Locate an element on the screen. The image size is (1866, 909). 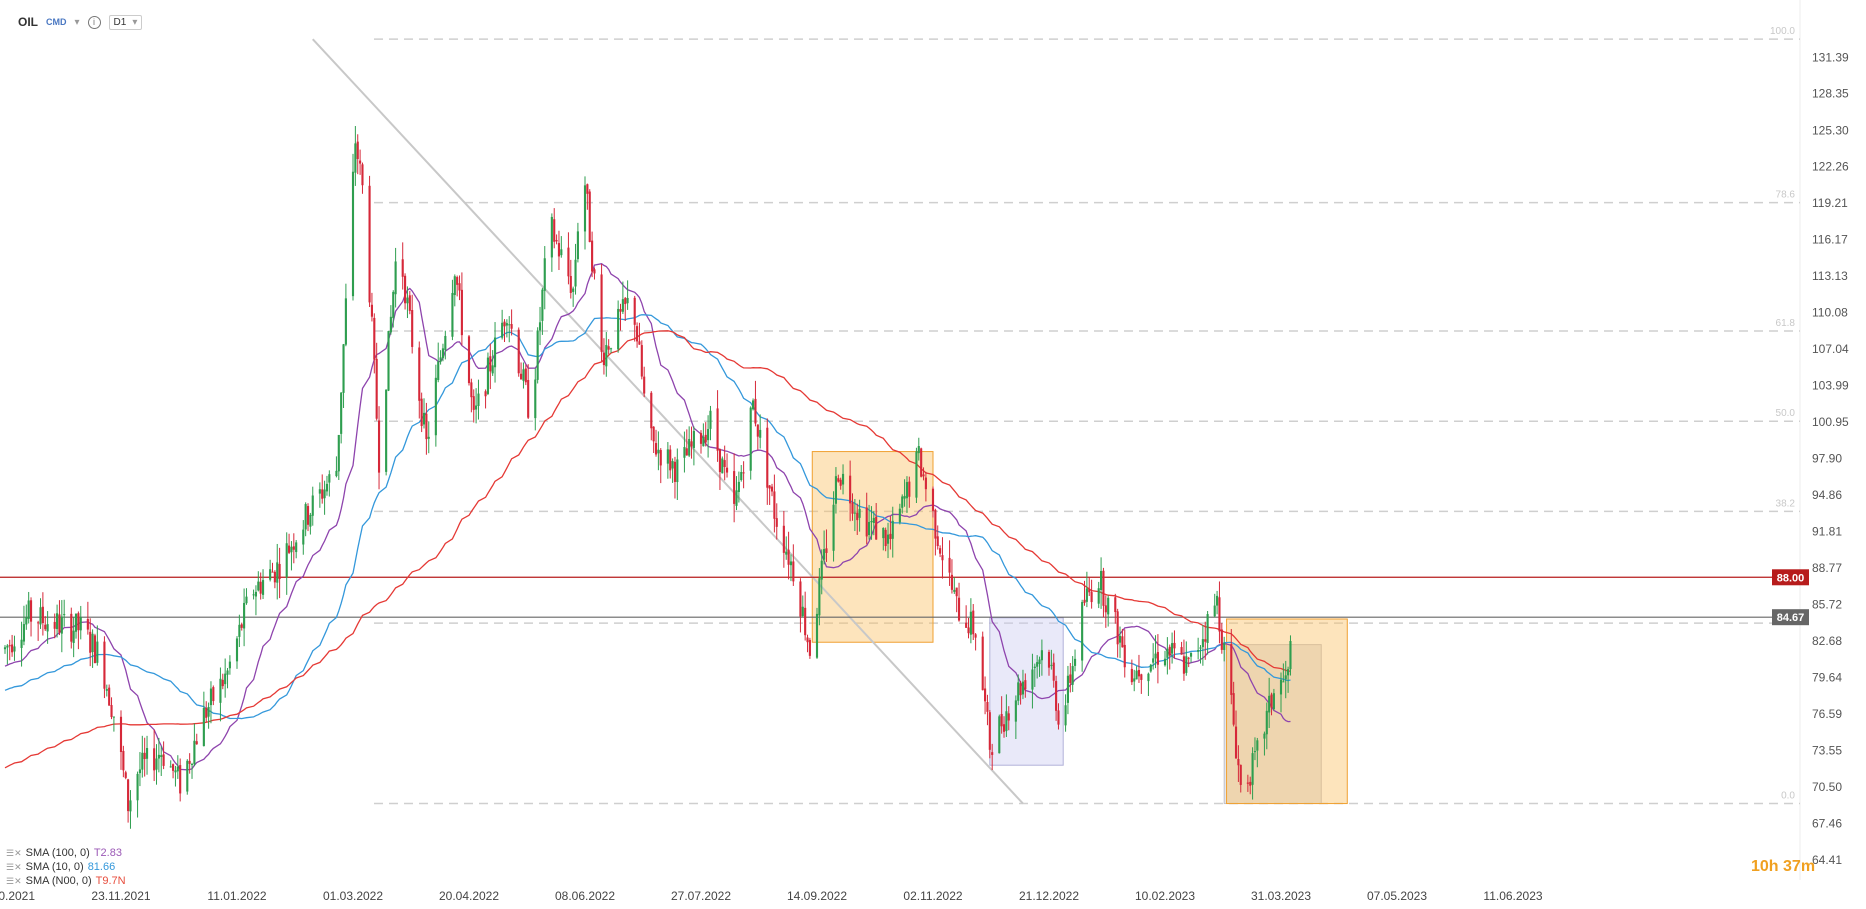
y-tick-label: 122.26 is located at coordinates (1830, 167).